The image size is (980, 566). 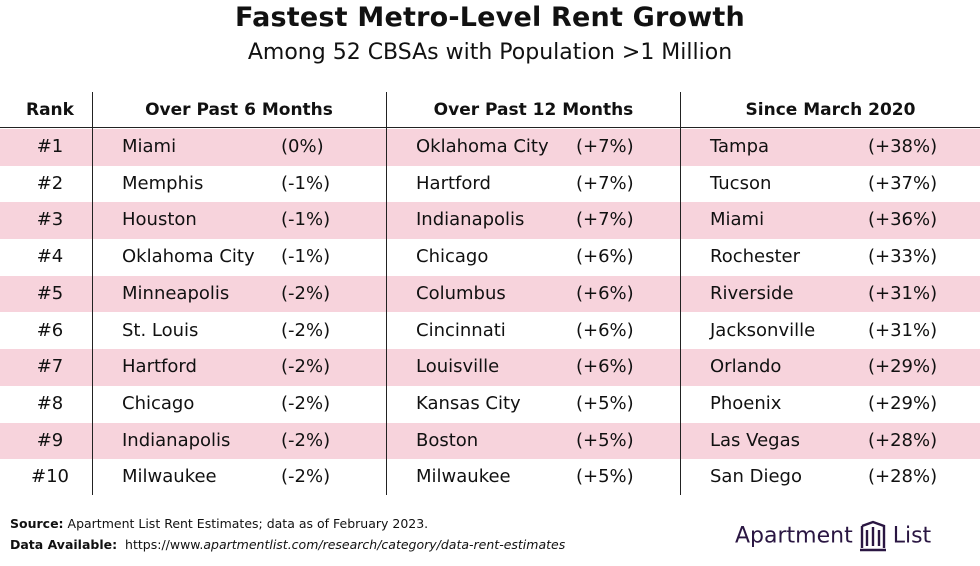 What do you see at coordinates (447, 440) in the screenshot?
I see `city-12-months: Boston` at bounding box center [447, 440].